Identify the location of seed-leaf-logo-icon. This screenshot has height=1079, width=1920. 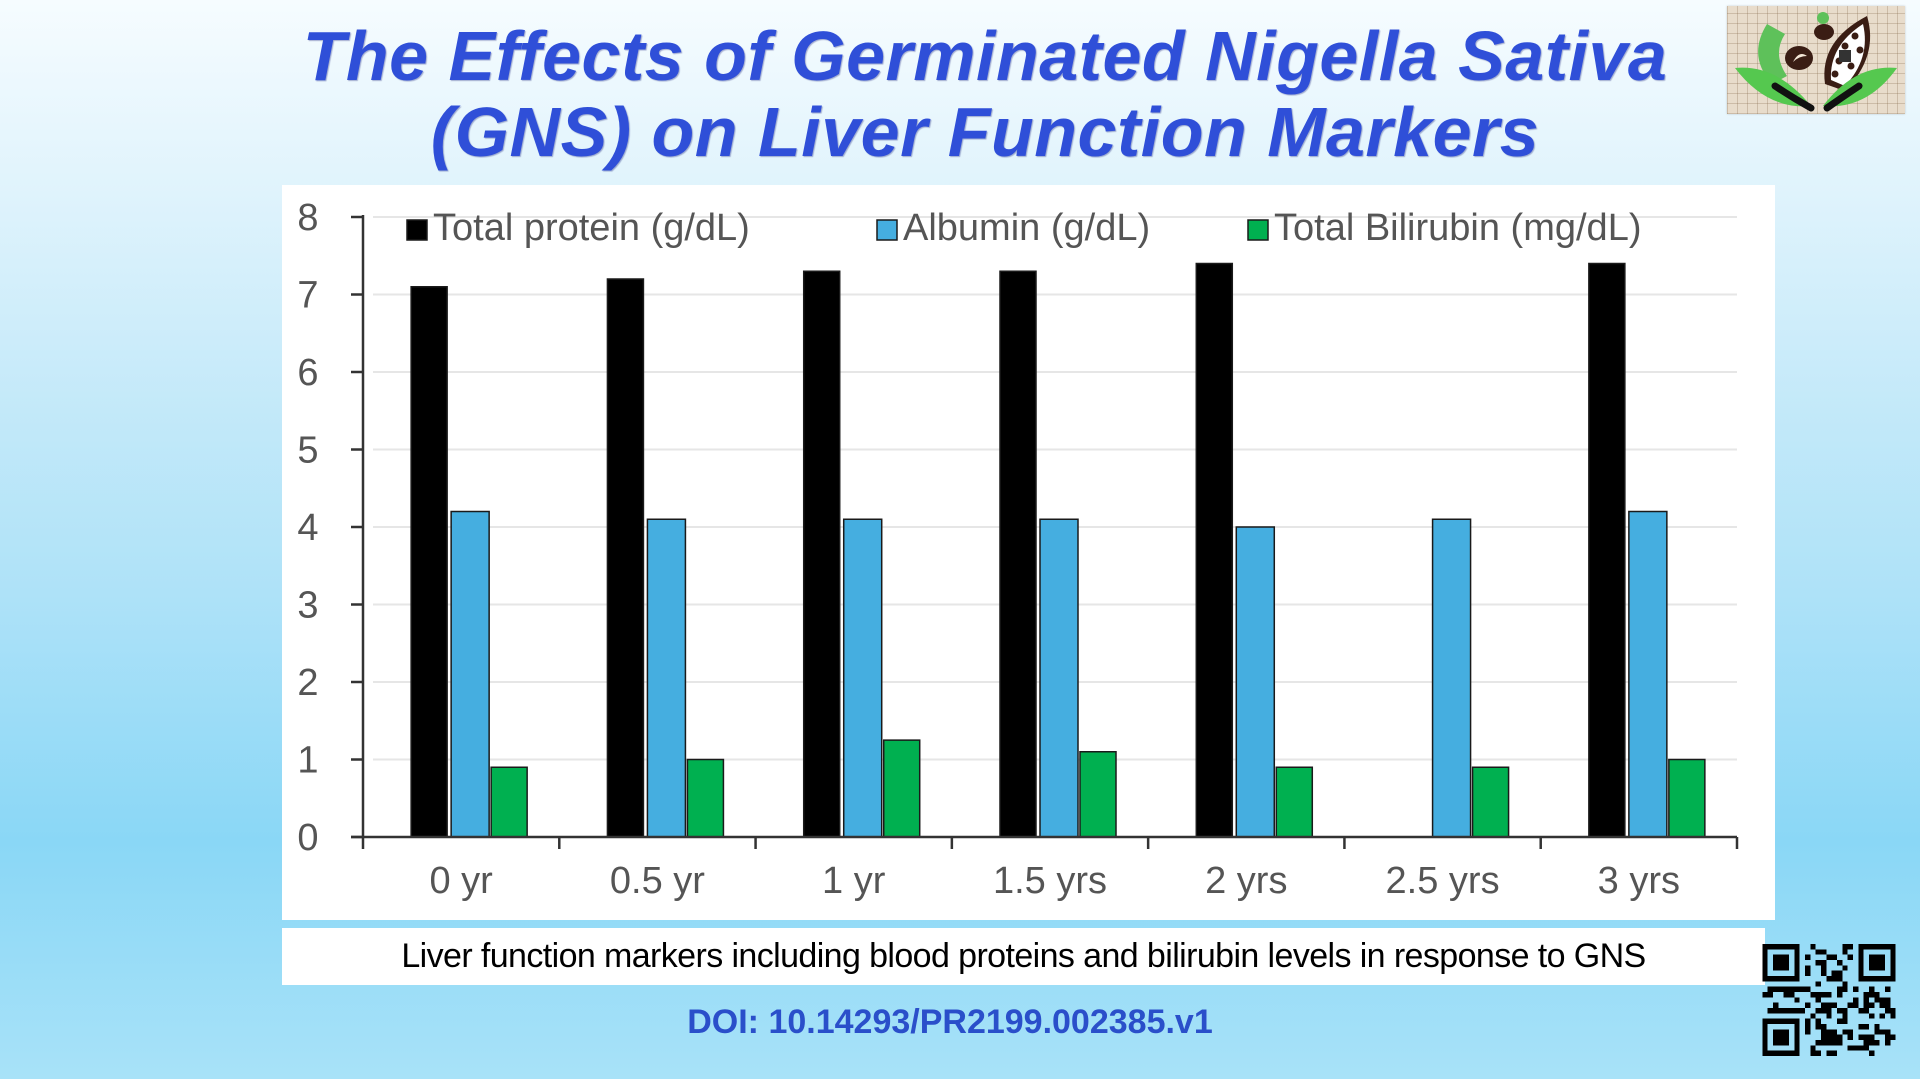
(1816, 60).